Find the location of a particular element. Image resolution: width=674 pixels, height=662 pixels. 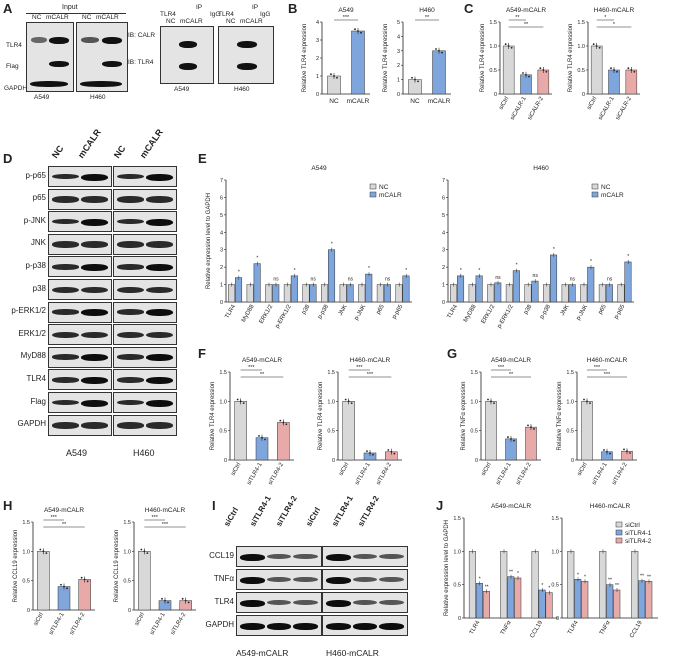

x-tick-label: p-ERK1/2 is located at coordinates (284, 316).